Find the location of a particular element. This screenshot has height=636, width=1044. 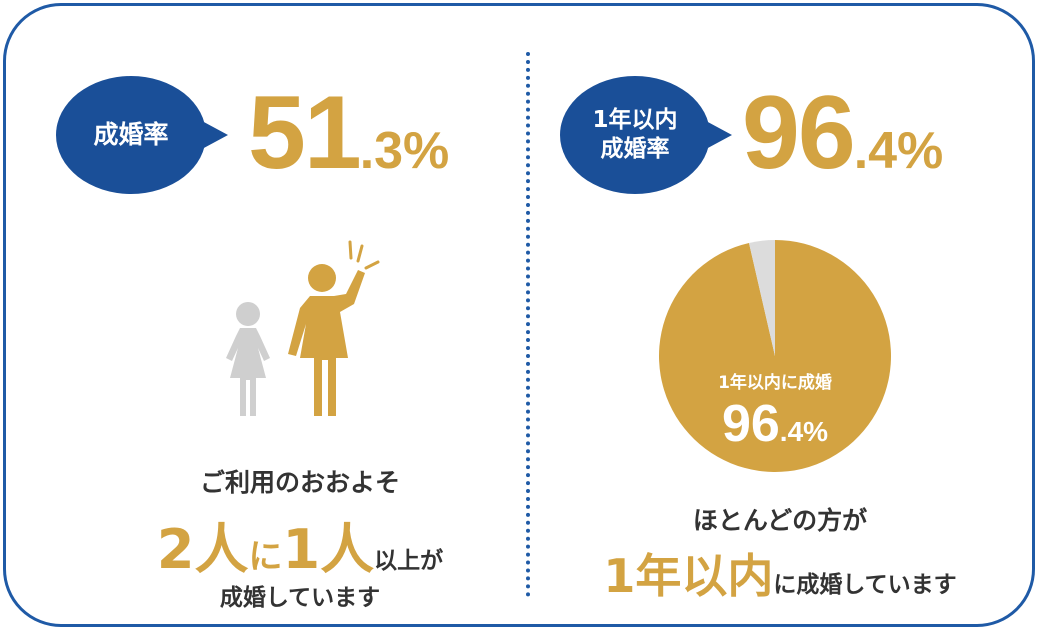

dotted-divider is located at coordinates (528, 324).